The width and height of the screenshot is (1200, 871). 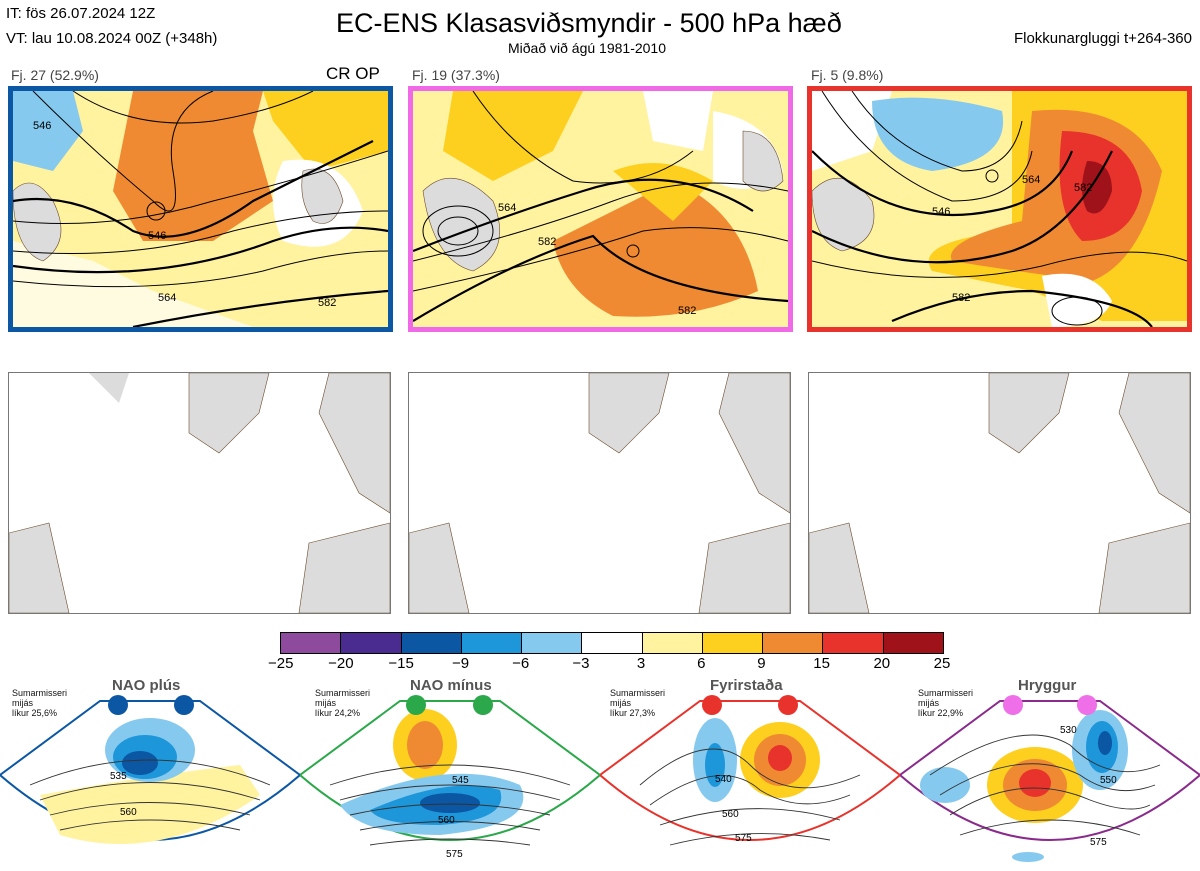 What do you see at coordinates (882, 663) in the screenshot?
I see `colorbar-tick-label: 20` at bounding box center [882, 663].